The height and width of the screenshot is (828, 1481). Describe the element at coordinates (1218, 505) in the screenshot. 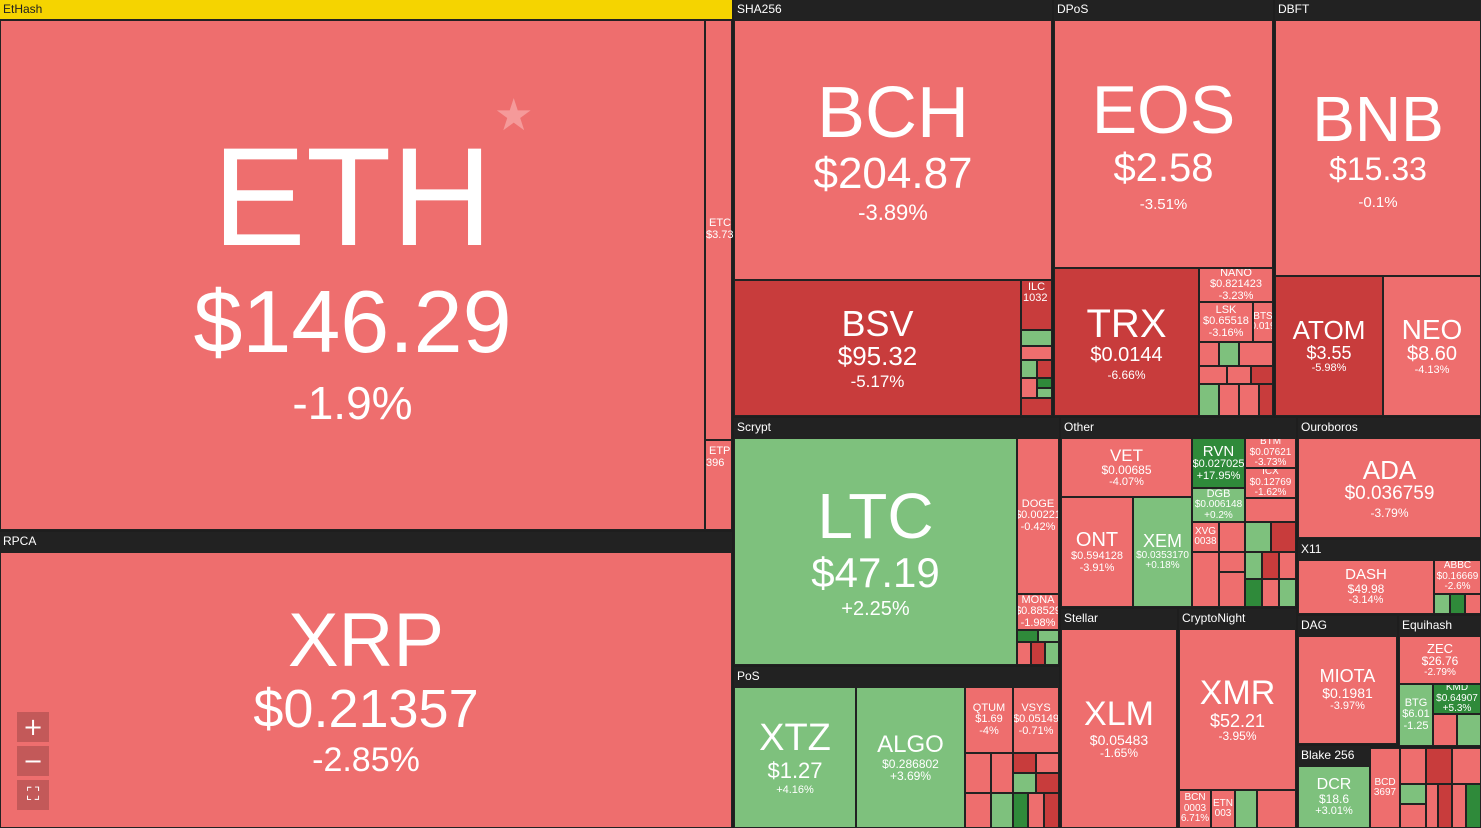

I see `tile-dgb: DGB $0.006148 +0.2%` at that location.